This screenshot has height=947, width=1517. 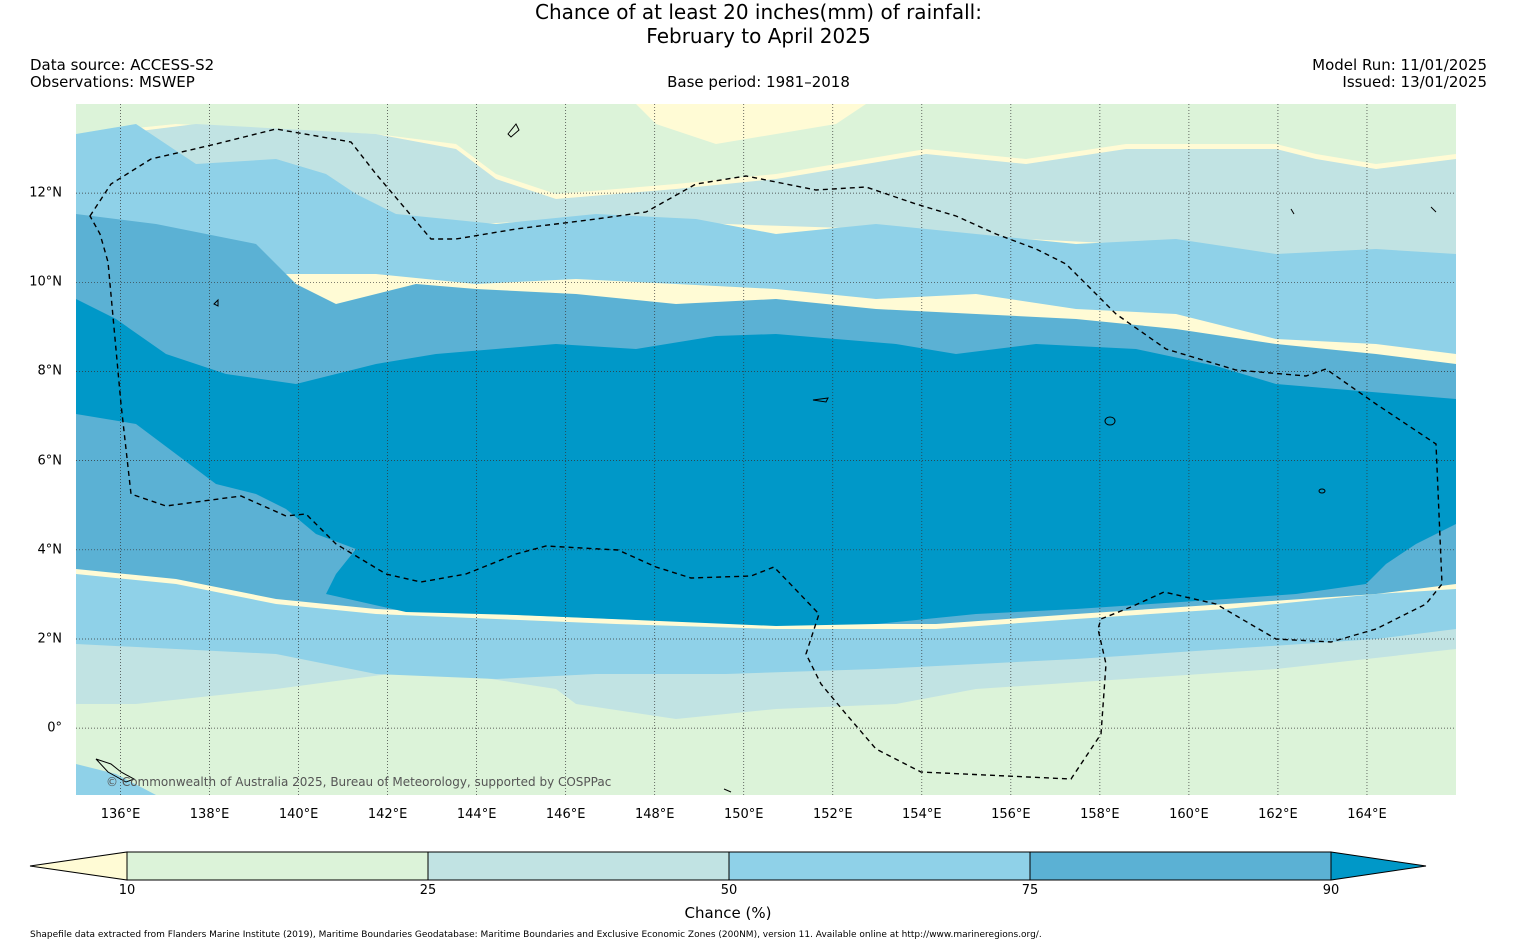 I want to click on longitude-tick-label: 146°E, so click(x=565, y=814).